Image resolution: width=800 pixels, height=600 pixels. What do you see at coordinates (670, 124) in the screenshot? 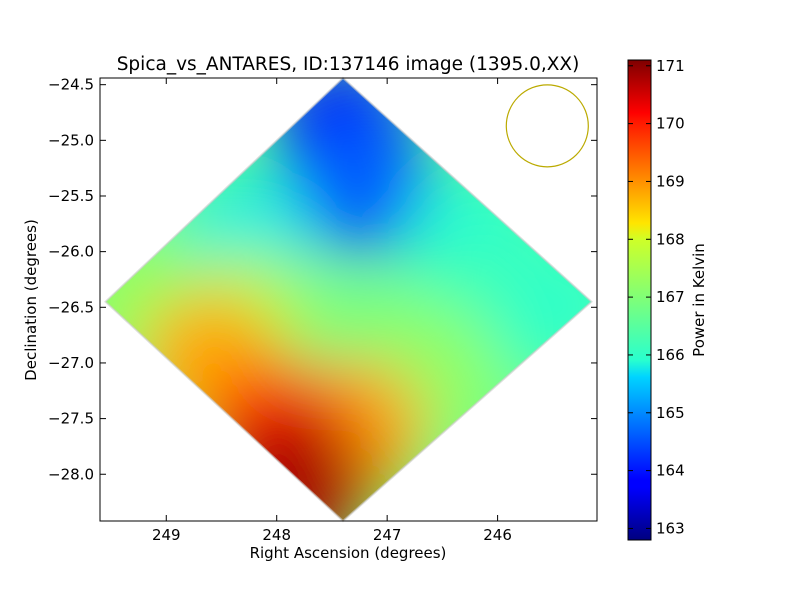
I see `colorbar-tick-label: 170` at bounding box center [670, 124].